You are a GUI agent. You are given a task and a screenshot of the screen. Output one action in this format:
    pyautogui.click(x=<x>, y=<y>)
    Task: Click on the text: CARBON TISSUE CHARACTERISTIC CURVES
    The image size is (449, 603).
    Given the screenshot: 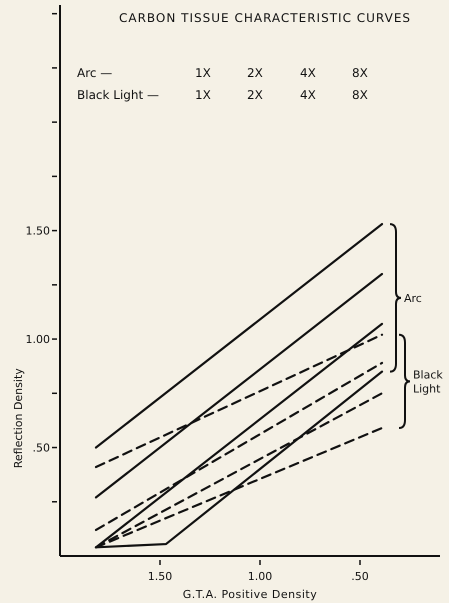 What is the action you would take?
    pyautogui.click(x=265, y=18)
    